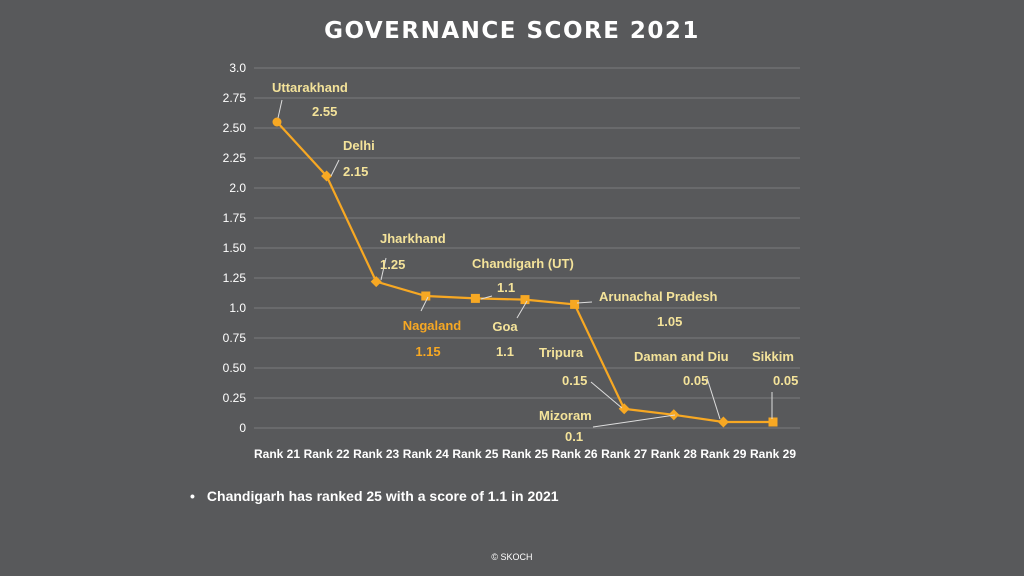 The height and width of the screenshot is (576, 1024). What do you see at coordinates (427, 351) in the screenshot?
I see `data-label-value: 1.15` at bounding box center [427, 351].